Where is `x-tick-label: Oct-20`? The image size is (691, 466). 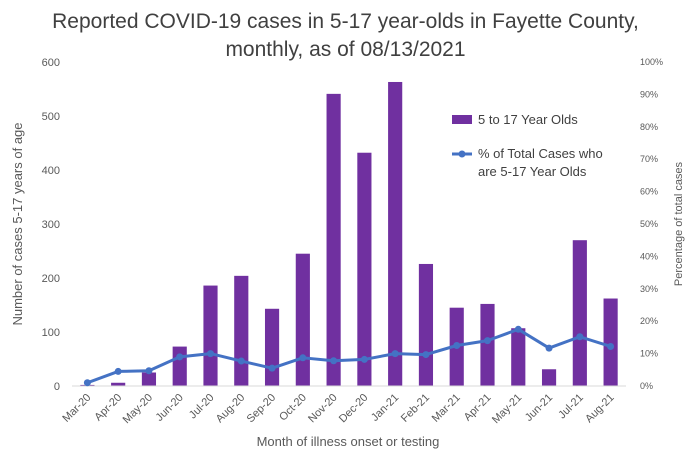 x-tick-label: Oct-20 is located at coordinates (293, 408).